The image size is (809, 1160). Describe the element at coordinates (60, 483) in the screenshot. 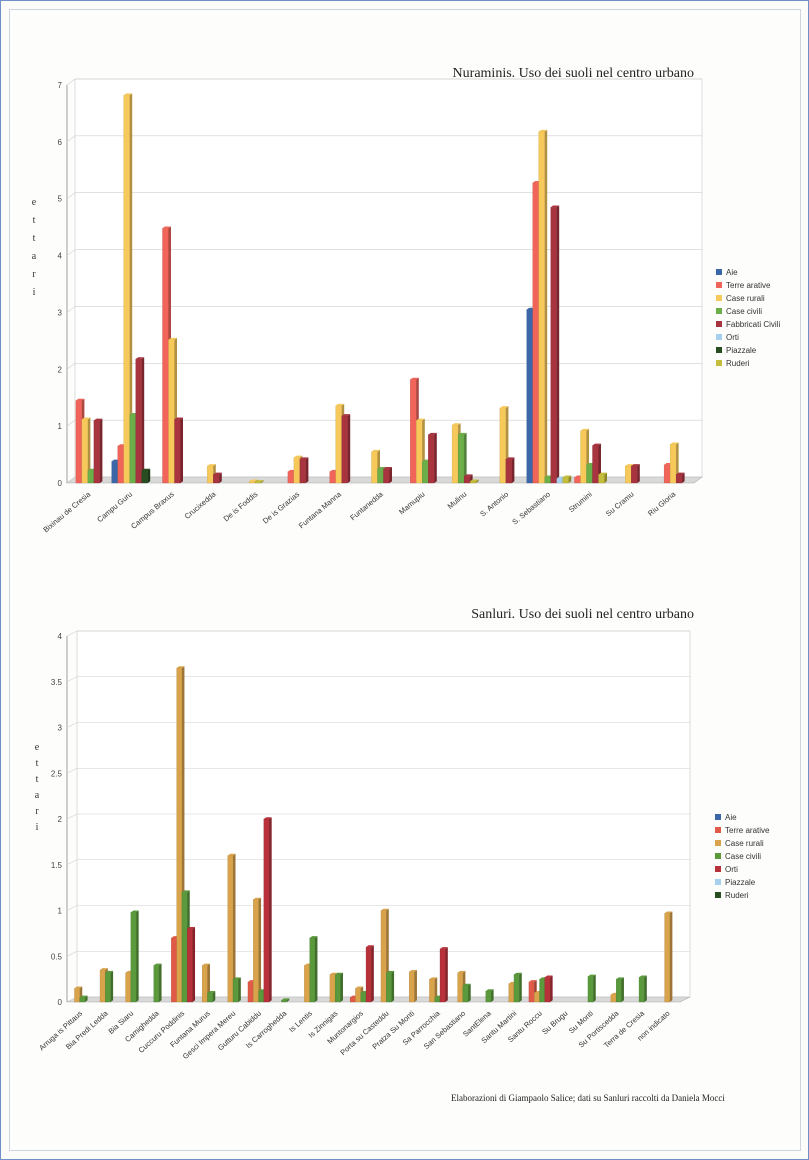

I see `y-tick-label: 0` at that location.